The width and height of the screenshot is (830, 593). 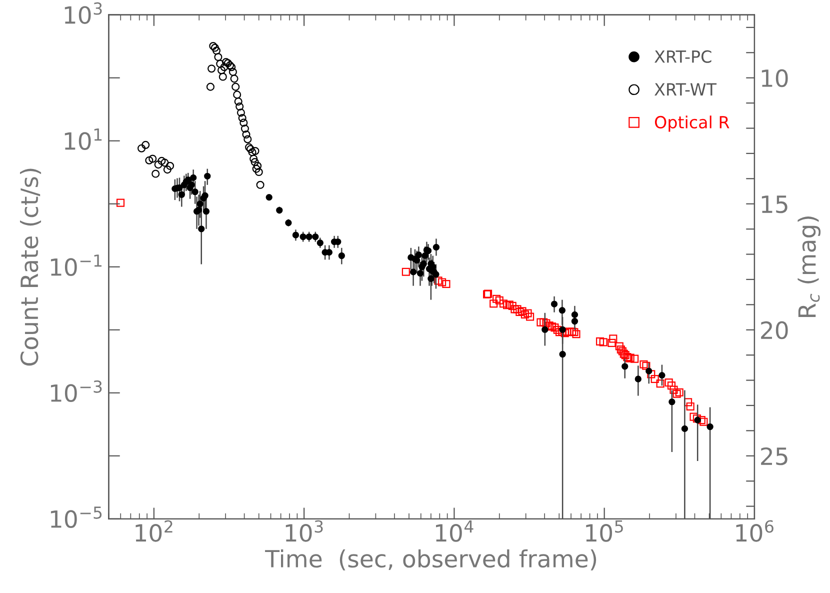 What do you see at coordinates (76, 517) in the screenshot?
I see `y-tick-label: 10$^{−5}$` at bounding box center [76, 517].